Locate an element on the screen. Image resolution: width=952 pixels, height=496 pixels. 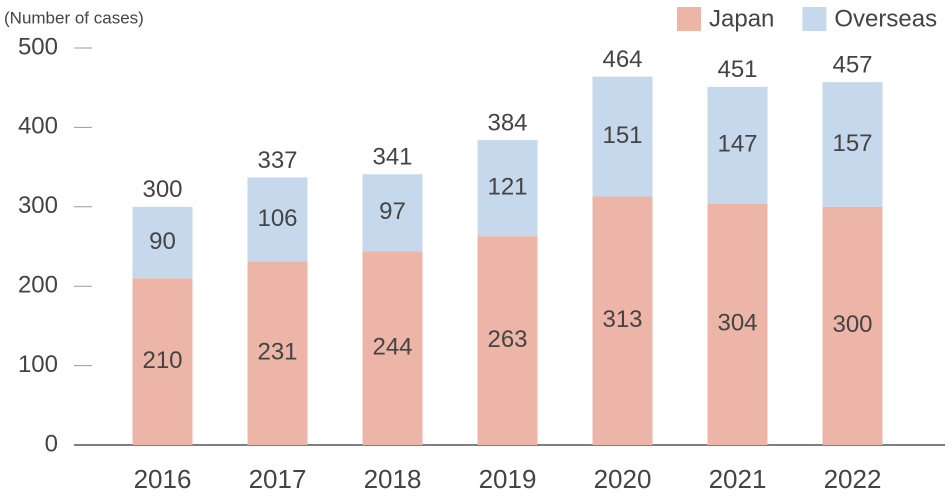
legend-label: Japan is located at coordinates (741, 18).